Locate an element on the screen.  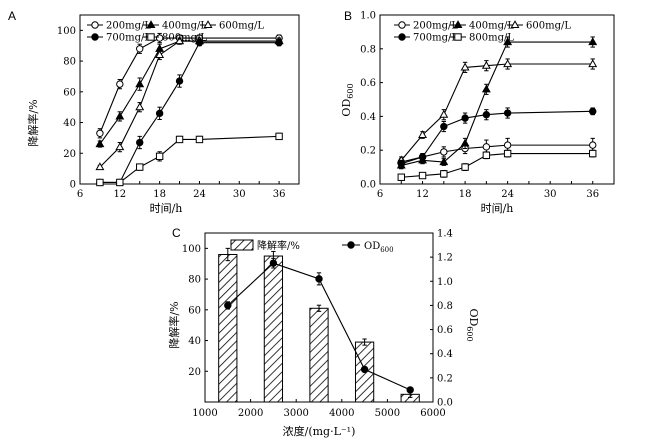
y2-tick-label: 1.4 is located at coordinates (445, 234).